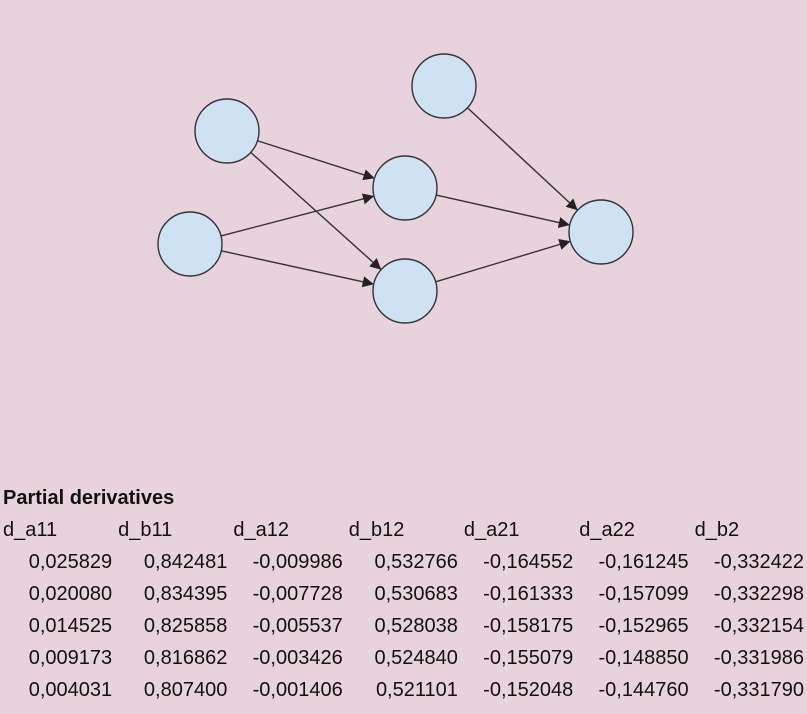  I want to click on table-cell: 0,532766, so click(416, 561).